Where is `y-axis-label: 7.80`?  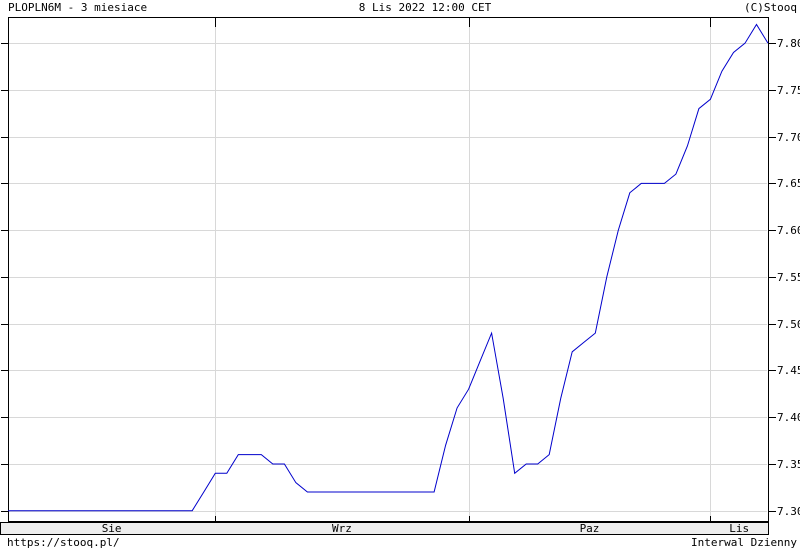
y-axis-label: 7.80 is located at coordinates (788, 43).